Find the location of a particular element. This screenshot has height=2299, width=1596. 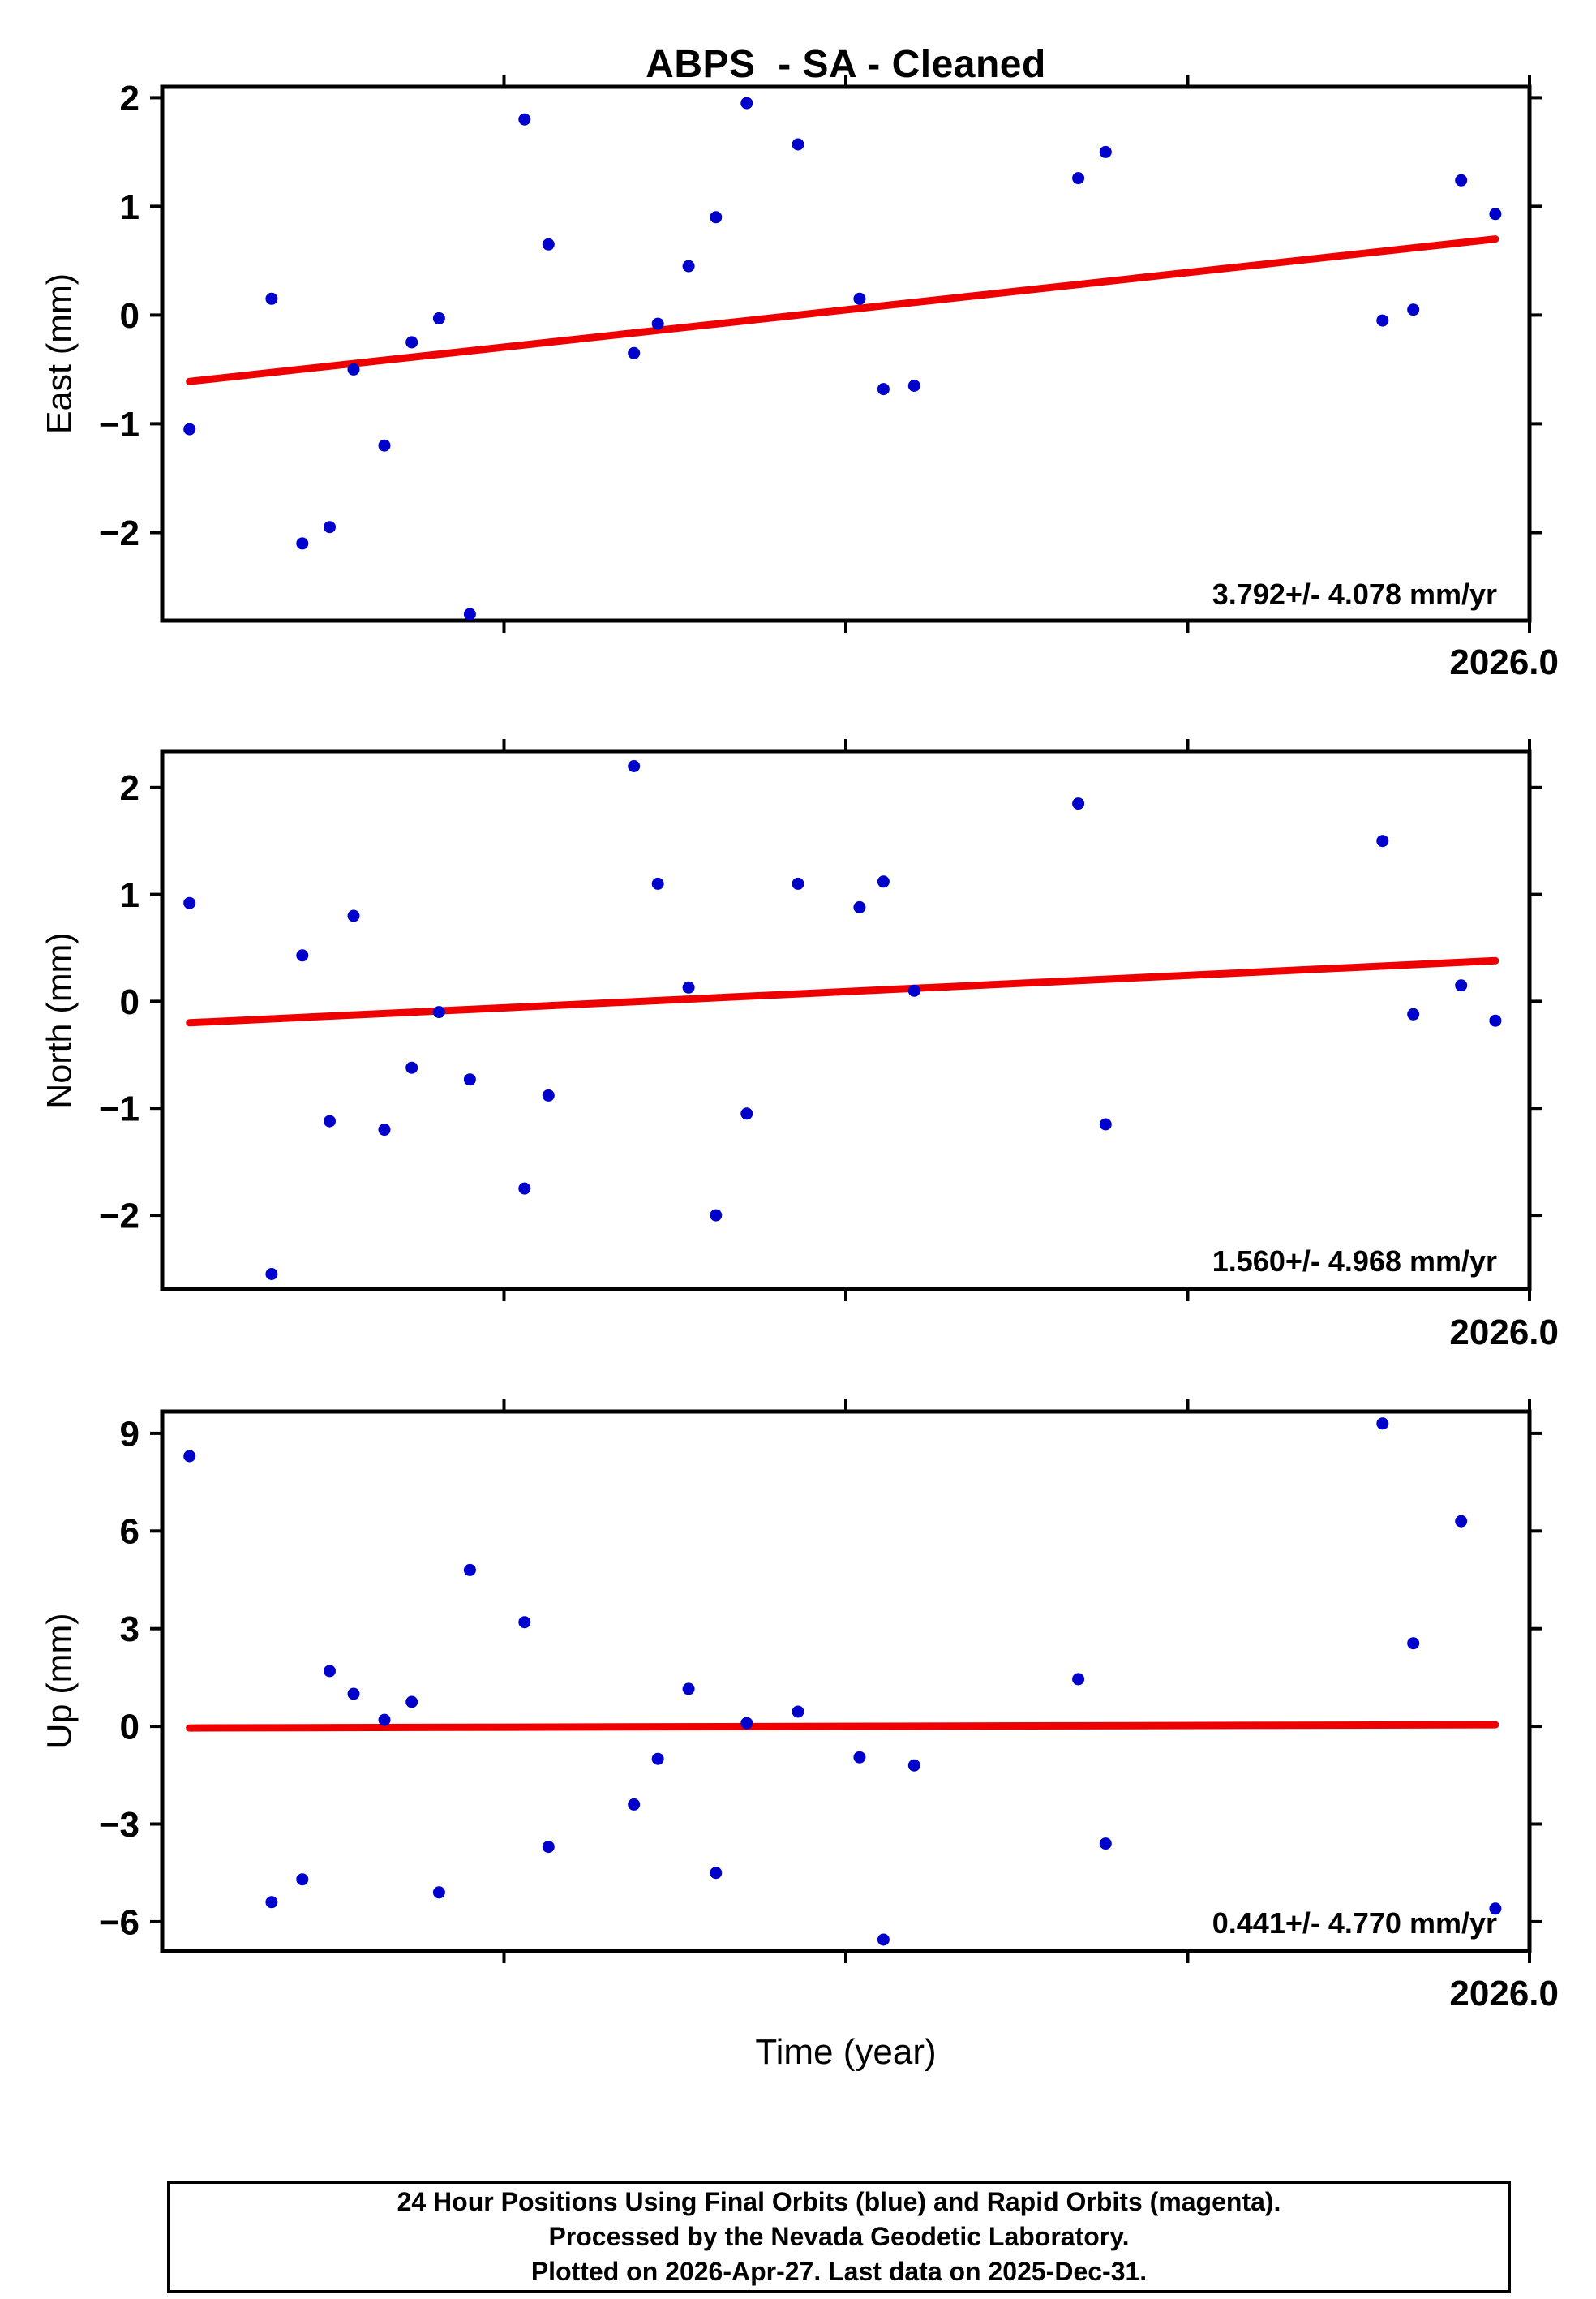

up-rate-annotation: 0.441+/- 4.770 mm/yr is located at coordinates (1354, 1923).